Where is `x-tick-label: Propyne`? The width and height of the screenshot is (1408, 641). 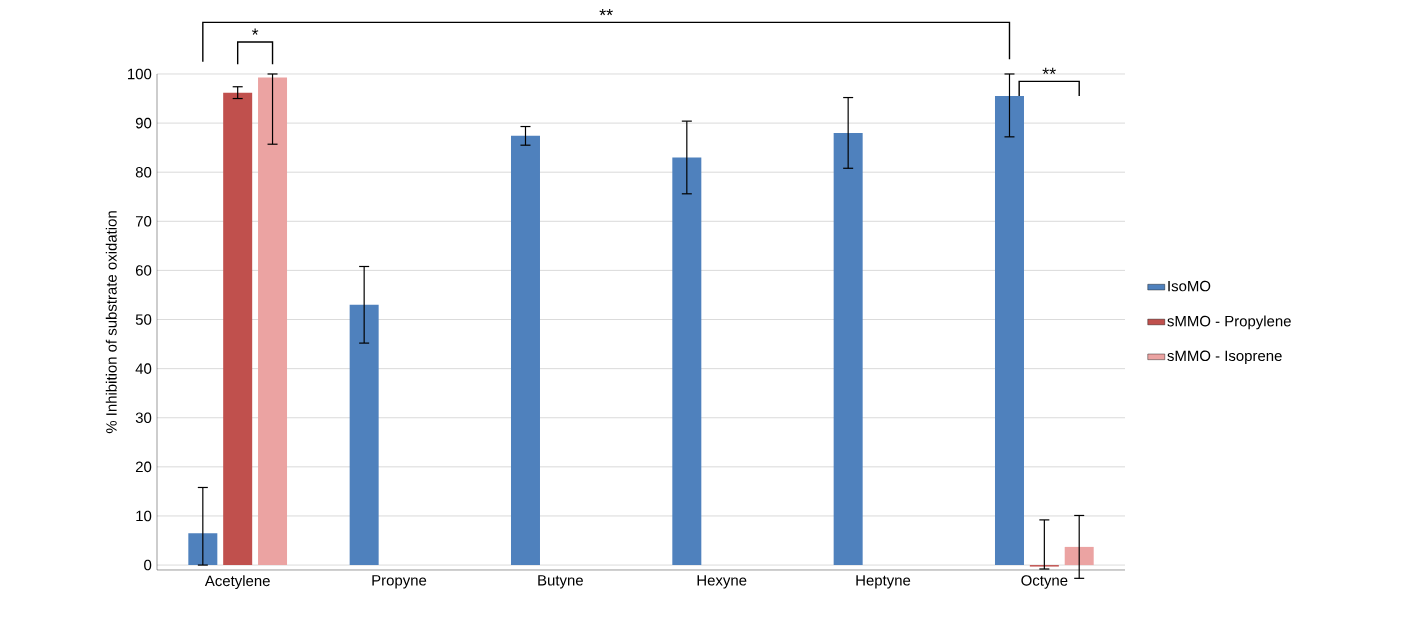 x-tick-label: Propyne is located at coordinates (399, 582).